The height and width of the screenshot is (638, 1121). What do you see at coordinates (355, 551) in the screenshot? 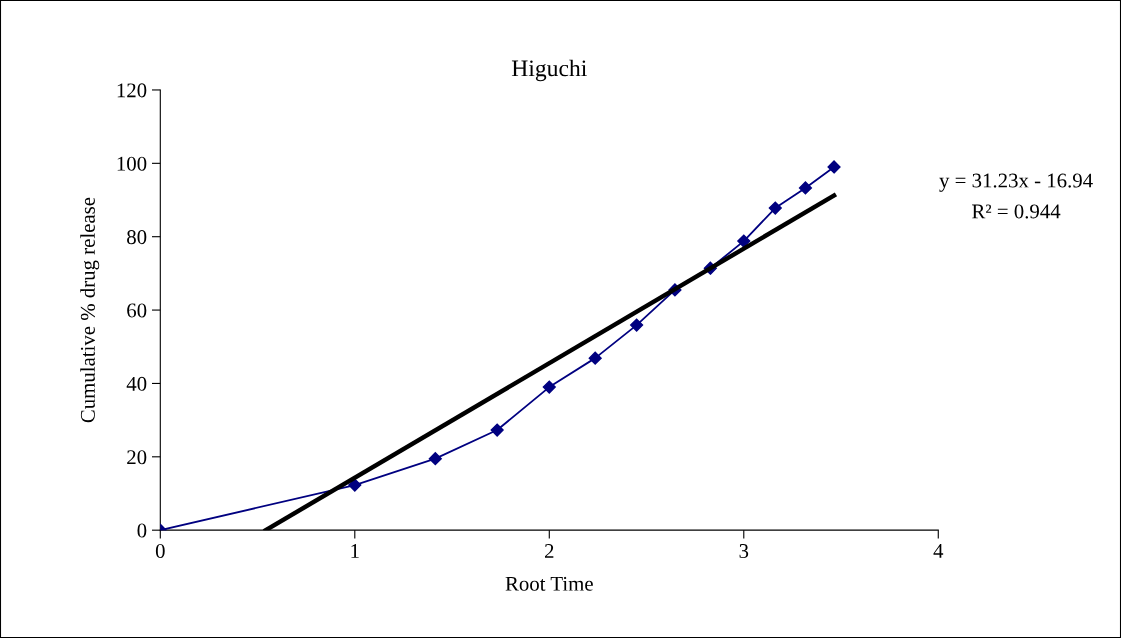
I see `x-tick-label: 1` at bounding box center [355, 551].